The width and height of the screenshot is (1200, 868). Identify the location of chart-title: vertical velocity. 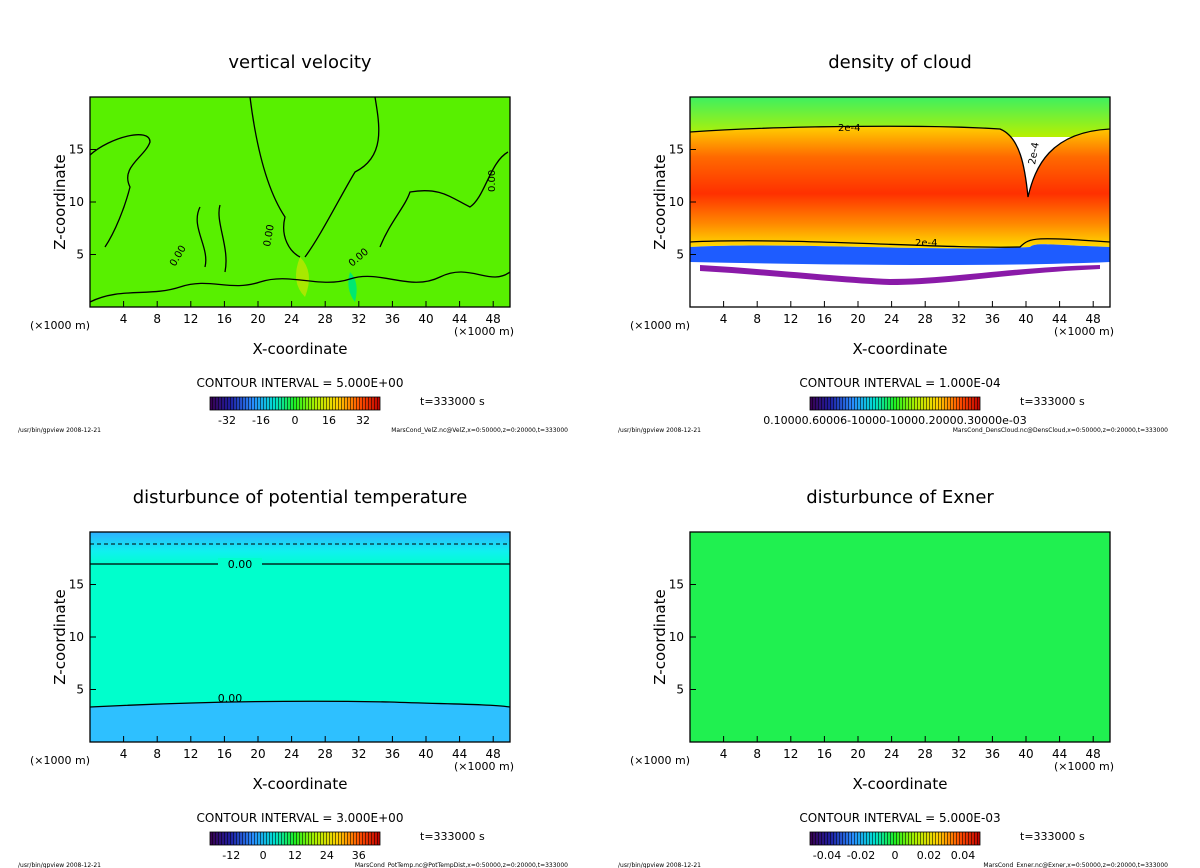
(300, 62).